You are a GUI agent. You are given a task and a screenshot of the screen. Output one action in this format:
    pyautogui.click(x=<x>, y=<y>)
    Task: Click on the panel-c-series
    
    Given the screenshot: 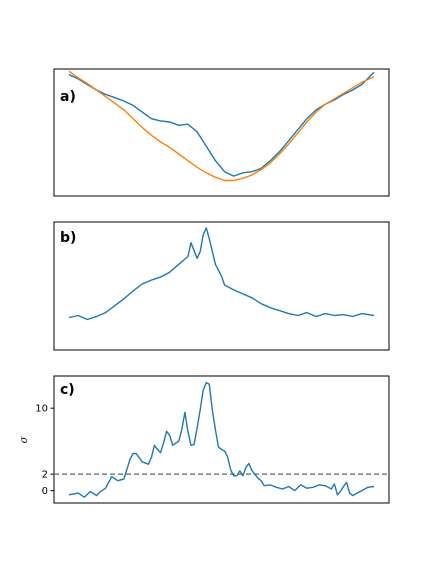 What is the action you would take?
    pyautogui.click(x=221, y=439)
    